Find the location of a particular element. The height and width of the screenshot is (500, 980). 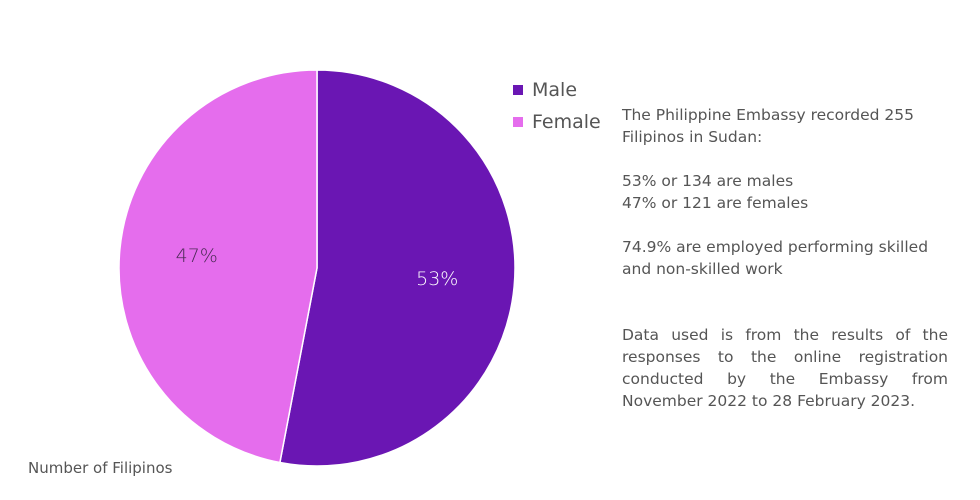

note-females: 47% or 121 are females is located at coordinates (715, 203).